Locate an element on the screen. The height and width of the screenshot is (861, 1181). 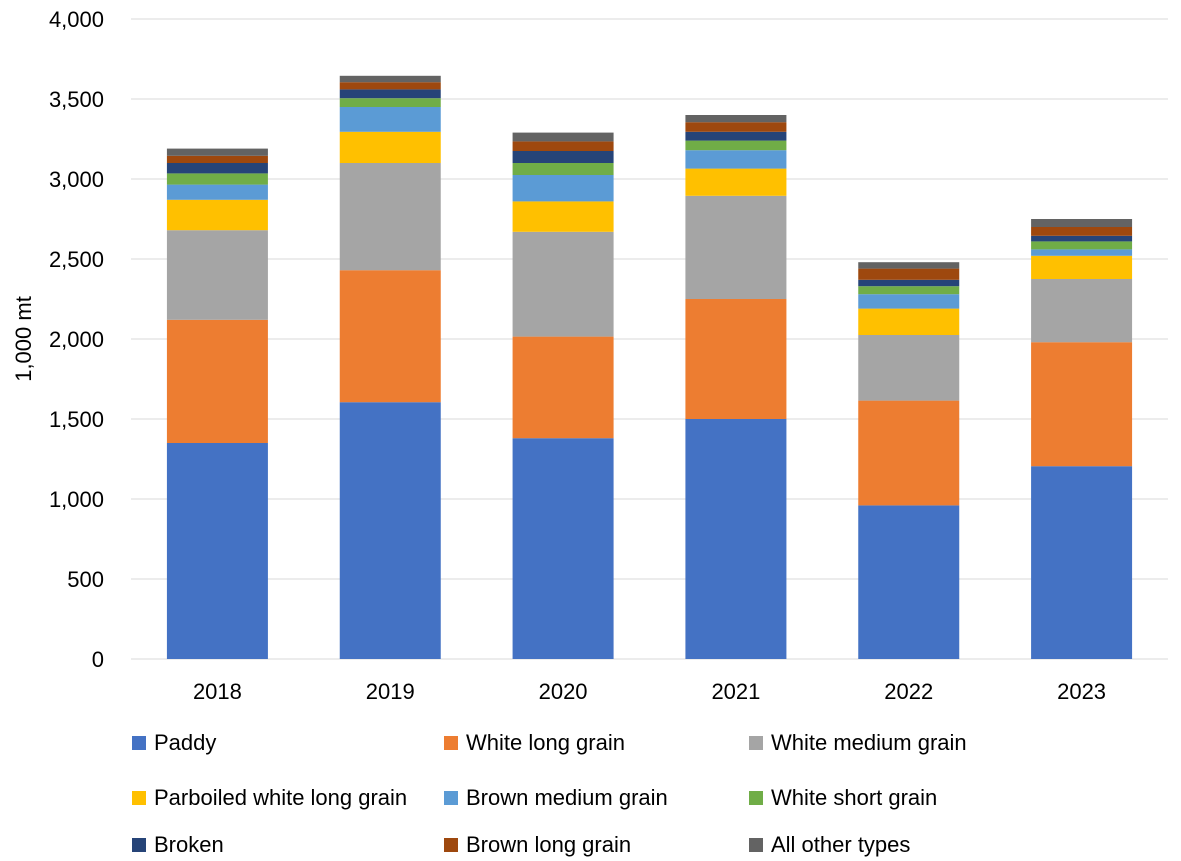
legend-label: All other types is located at coordinates (841, 844).